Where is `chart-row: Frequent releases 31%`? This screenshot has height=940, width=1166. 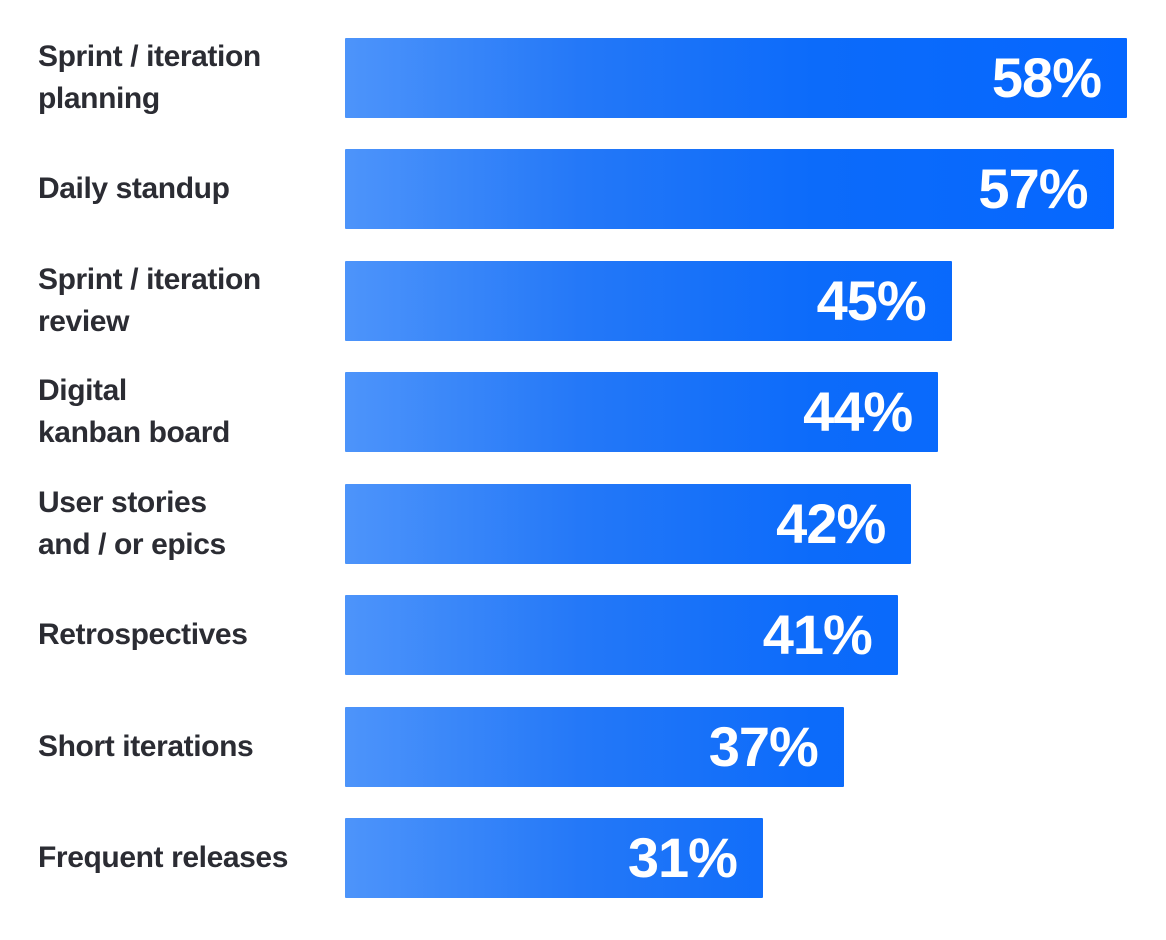
chart-row: Frequent releases 31% is located at coordinates (563, 857).